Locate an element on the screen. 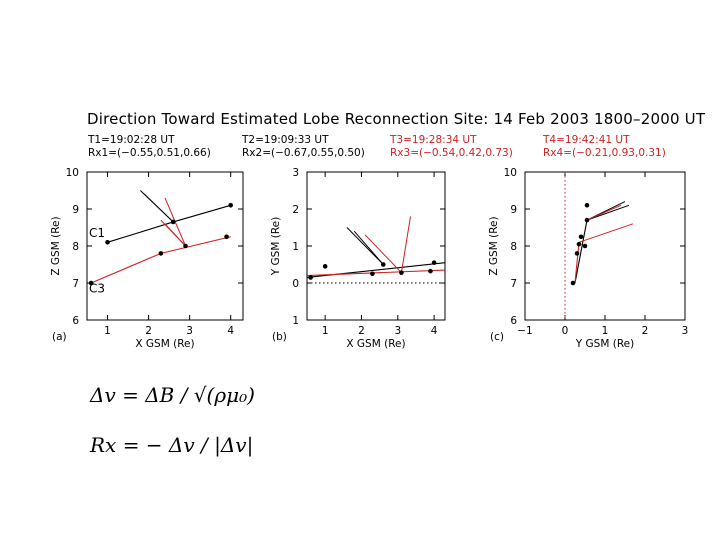 This screenshot has width=720, height=540. panel-3-xtick-label: 3 is located at coordinates (685, 331).